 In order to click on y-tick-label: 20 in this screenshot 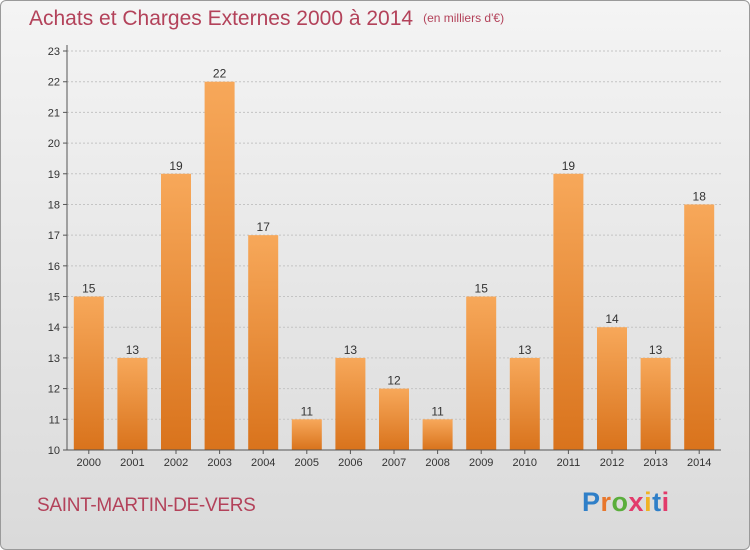, I will do `click(54, 144)`.